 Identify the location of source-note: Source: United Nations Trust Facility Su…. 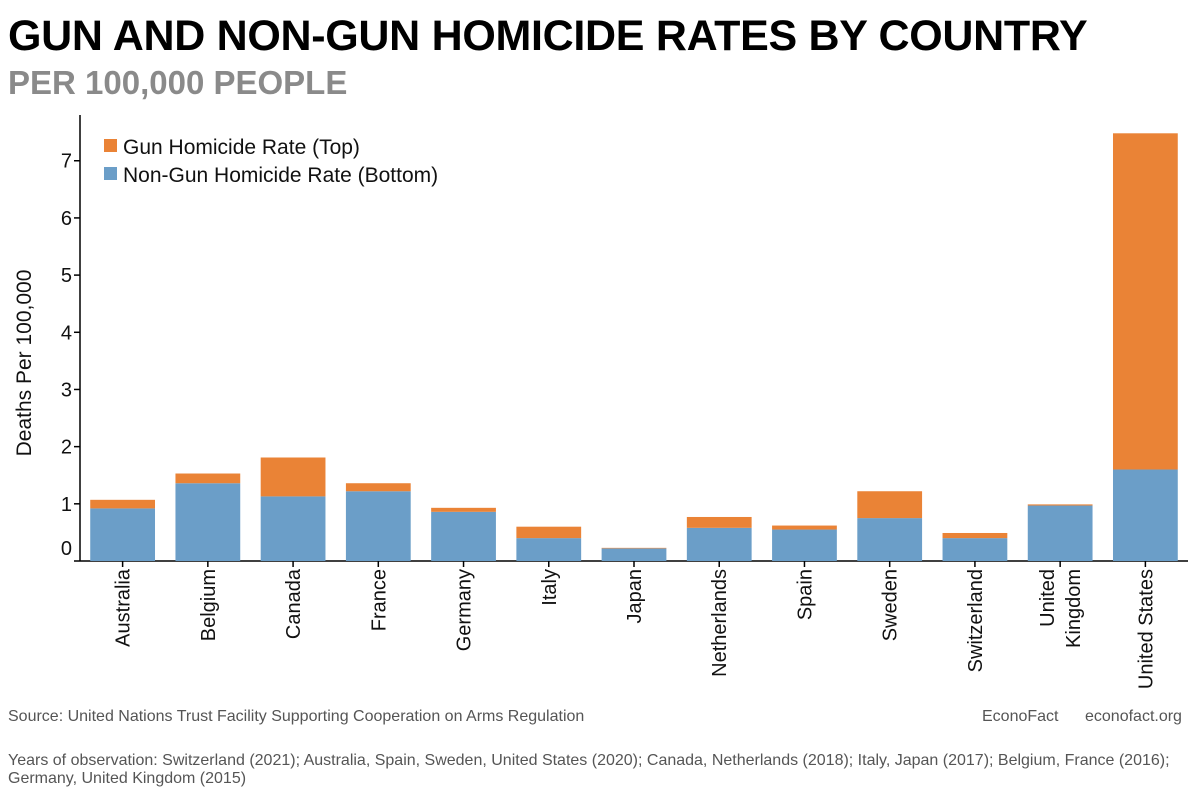
(296, 716).